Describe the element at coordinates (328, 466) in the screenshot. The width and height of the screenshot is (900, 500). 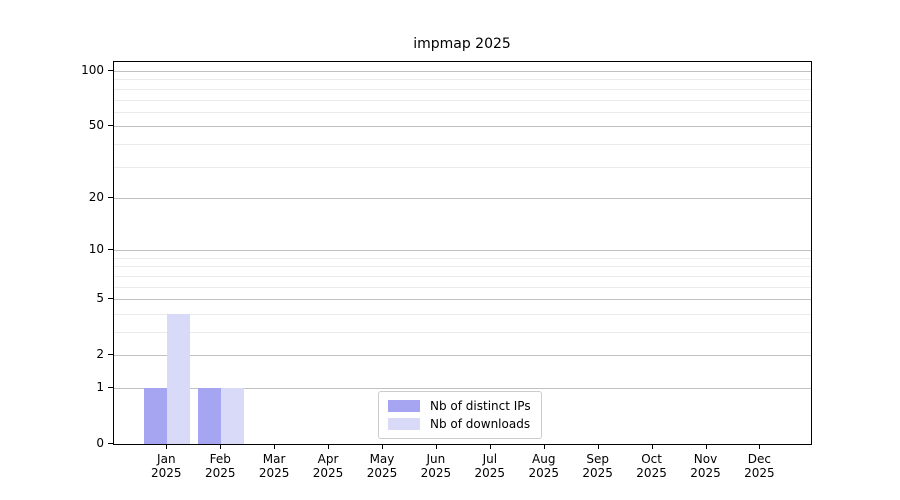
I see `x-axis-tick-label: Apr 2025` at that location.